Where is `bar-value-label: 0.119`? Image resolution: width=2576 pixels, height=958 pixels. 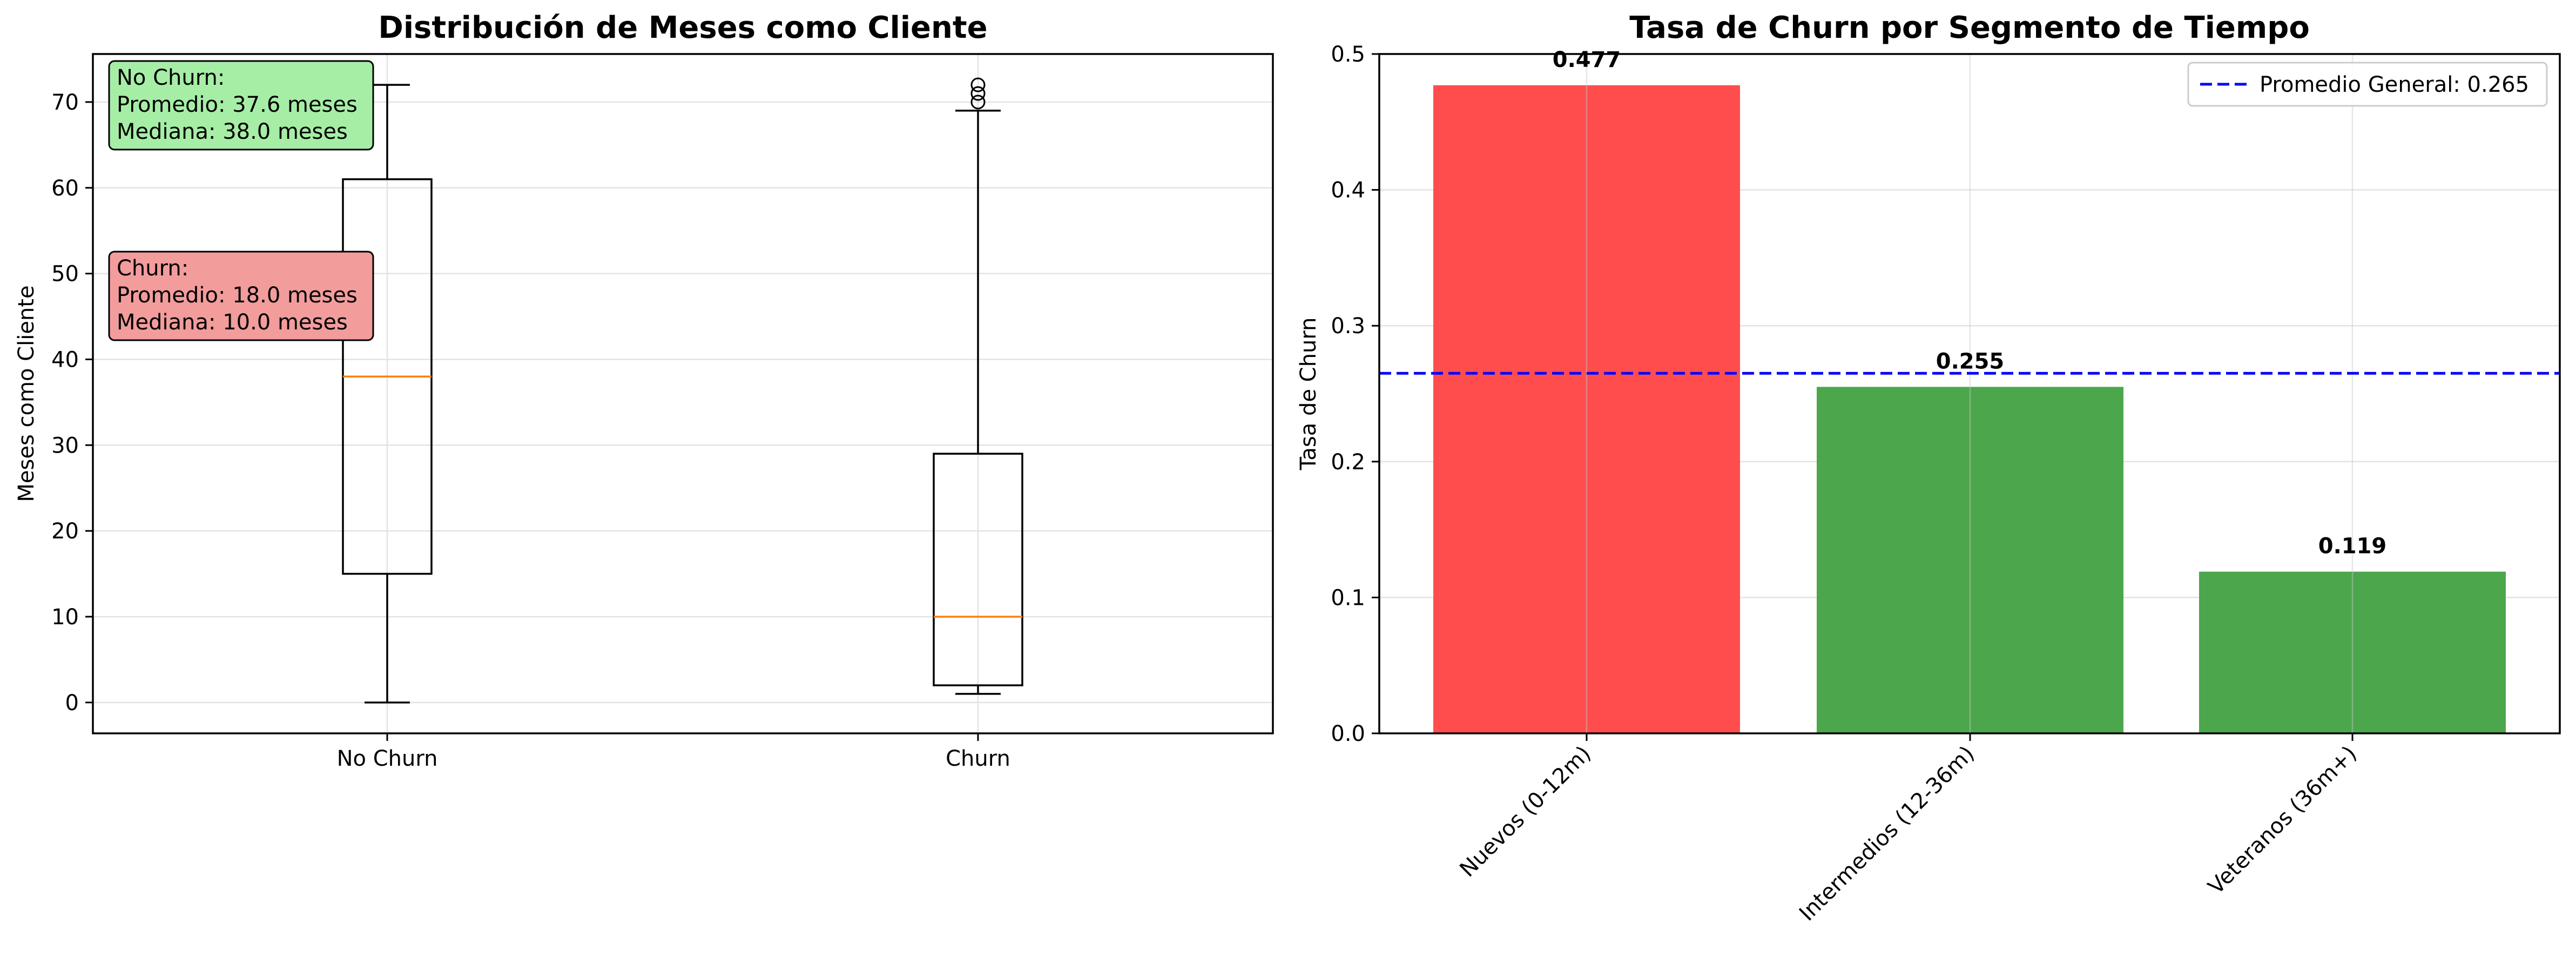
bar-value-label: 0.119 is located at coordinates (2352, 546).